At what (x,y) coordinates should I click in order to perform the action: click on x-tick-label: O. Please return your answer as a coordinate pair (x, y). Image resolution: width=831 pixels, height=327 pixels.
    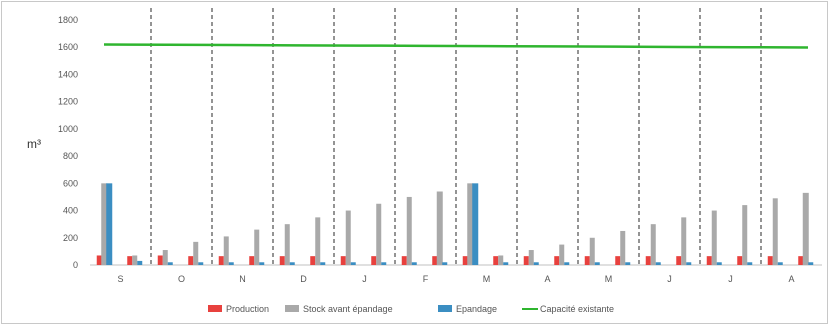
    Looking at the image, I should click on (181, 279).